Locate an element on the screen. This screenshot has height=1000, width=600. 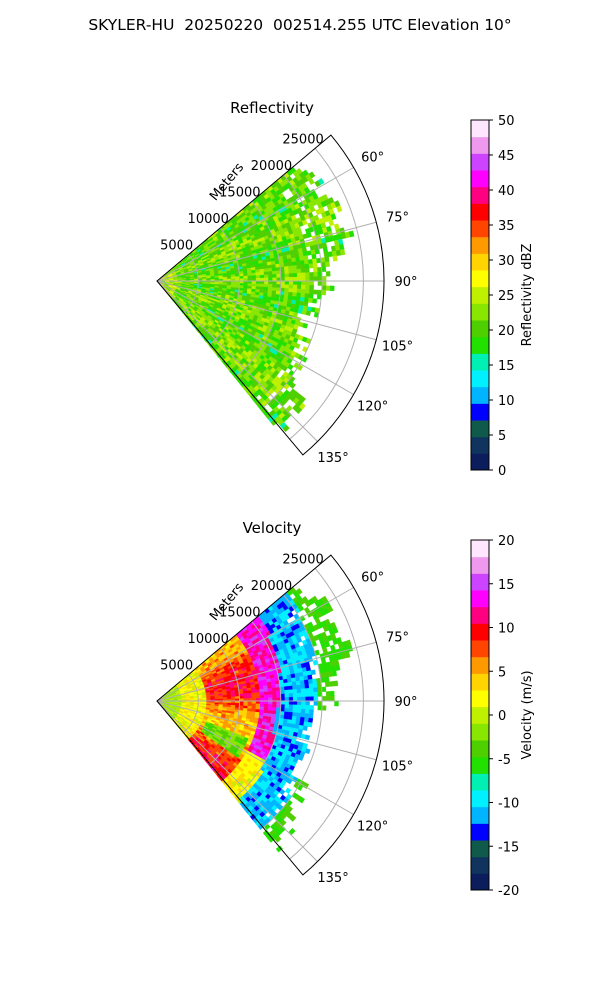
panel-title: Reflectivity is located at coordinates (272, 108).